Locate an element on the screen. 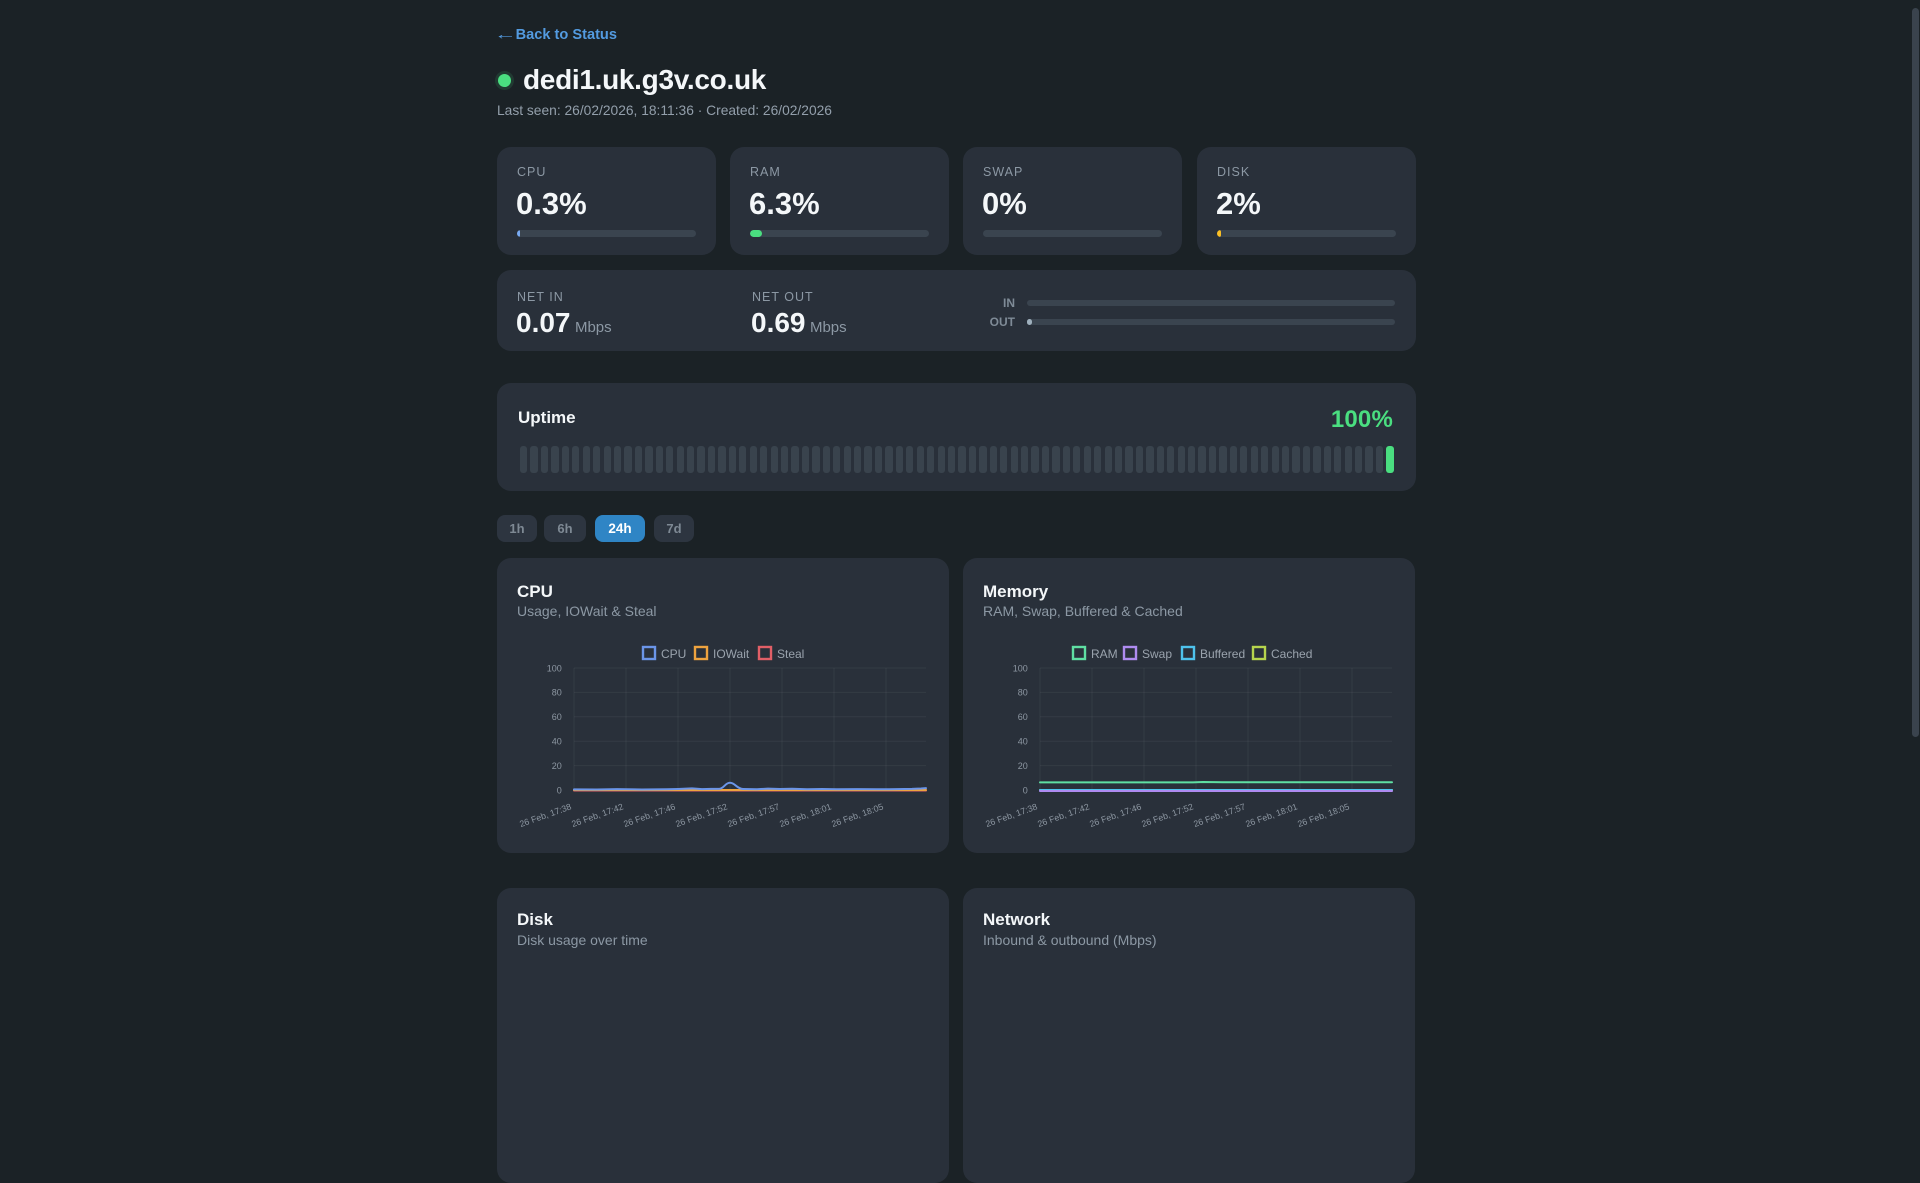  svg-text: CPU is located at coordinates (673, 654).